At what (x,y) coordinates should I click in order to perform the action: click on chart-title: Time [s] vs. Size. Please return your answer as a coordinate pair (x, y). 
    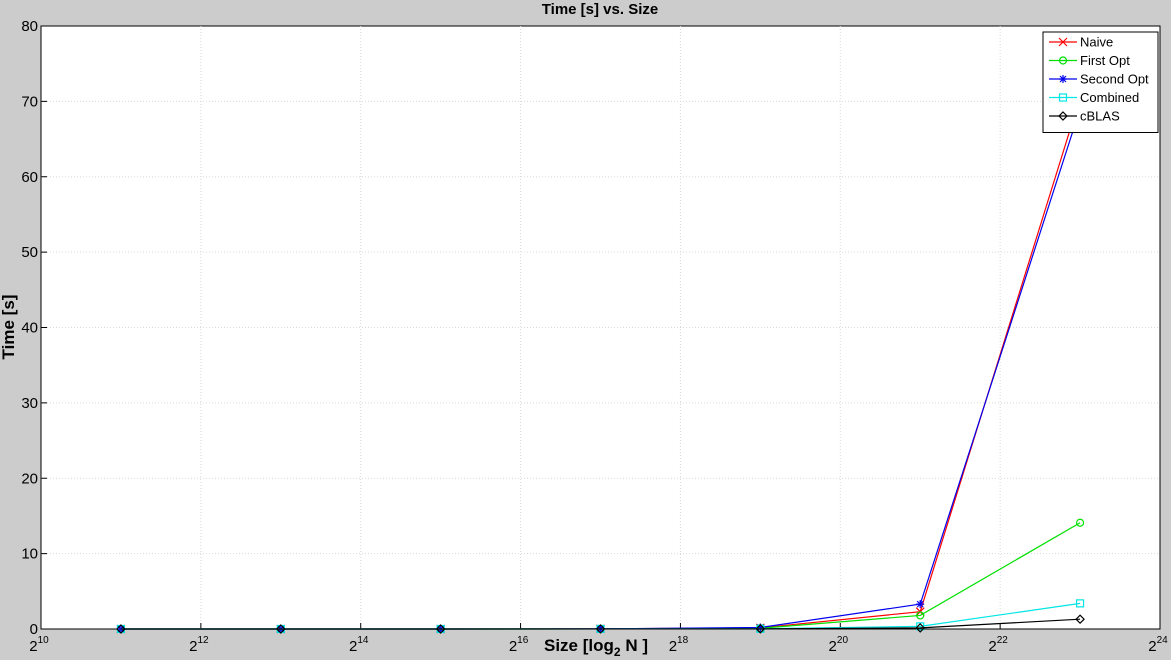
    Looking at the image, I should click on (600, 9).